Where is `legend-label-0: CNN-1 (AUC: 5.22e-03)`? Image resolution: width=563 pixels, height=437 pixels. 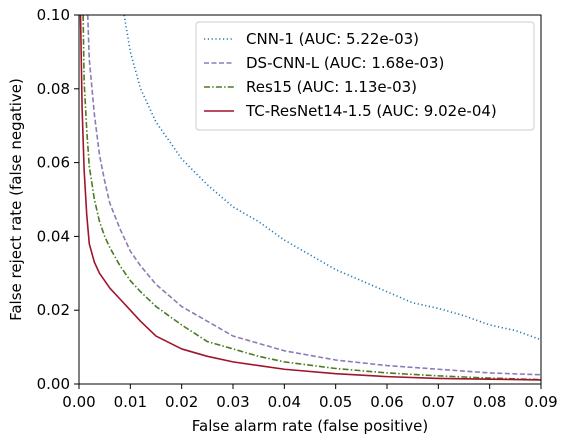
legend-label-0: CNN-1 (AUC: 5.22e-03) is located at coordinates (332, 39).